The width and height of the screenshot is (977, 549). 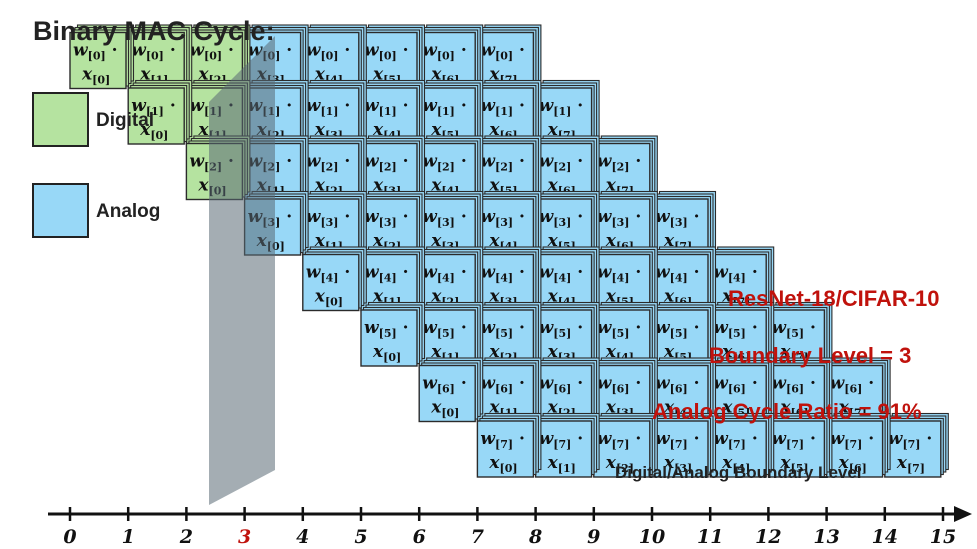 I want to click on mac-cell-w1-x6: w[1] ·x[6], so click(x=509, y=112).